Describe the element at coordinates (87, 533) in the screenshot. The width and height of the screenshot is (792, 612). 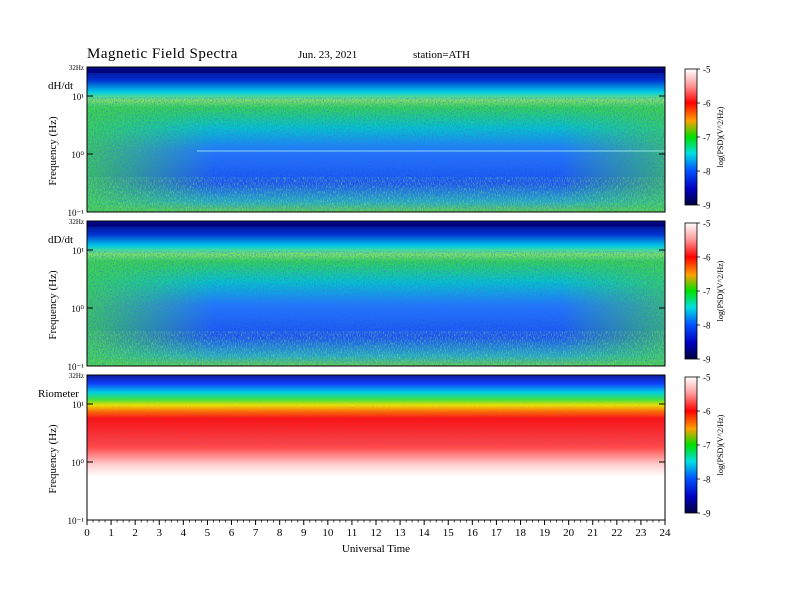
I see `x-tick-label: 0` at that location.